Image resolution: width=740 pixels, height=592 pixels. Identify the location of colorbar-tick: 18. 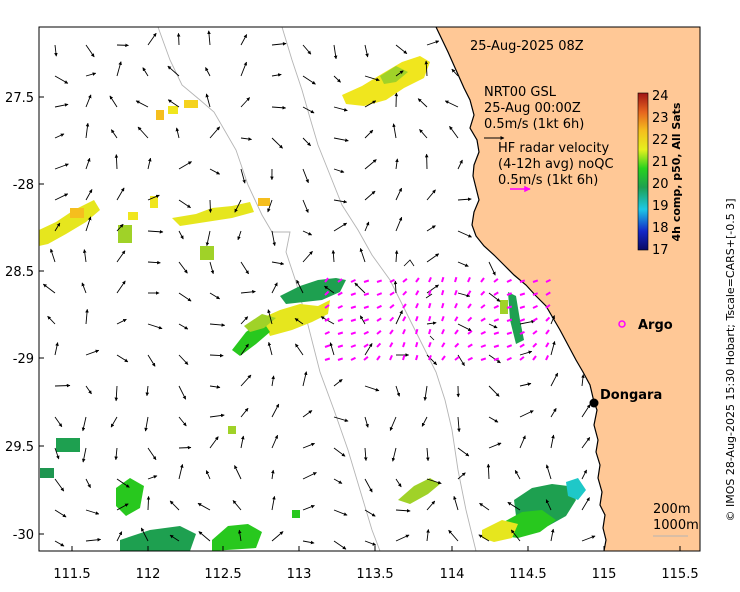
(660, 228).